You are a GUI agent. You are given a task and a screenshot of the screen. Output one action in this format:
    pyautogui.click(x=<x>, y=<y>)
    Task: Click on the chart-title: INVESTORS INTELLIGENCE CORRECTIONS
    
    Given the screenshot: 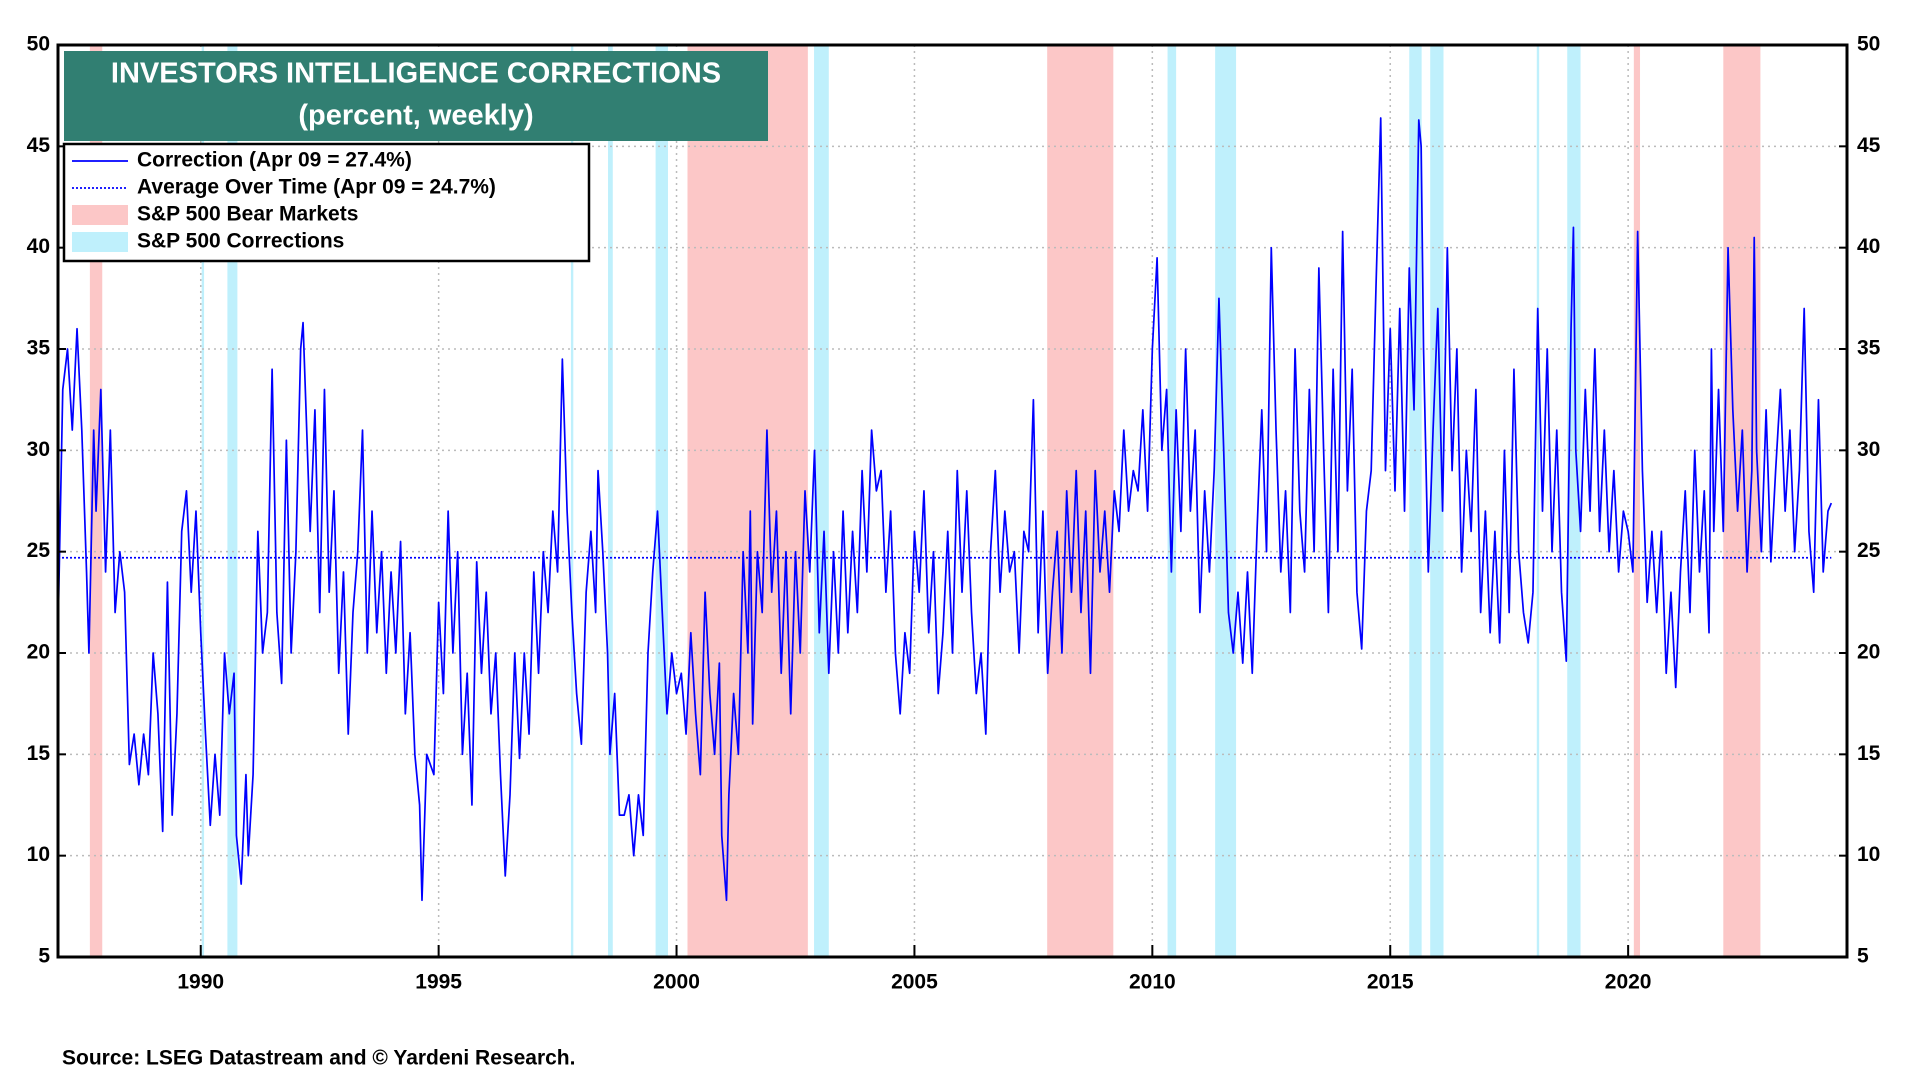 What is the action you would take?
    pyautogui.click(x=416, y=74)
    